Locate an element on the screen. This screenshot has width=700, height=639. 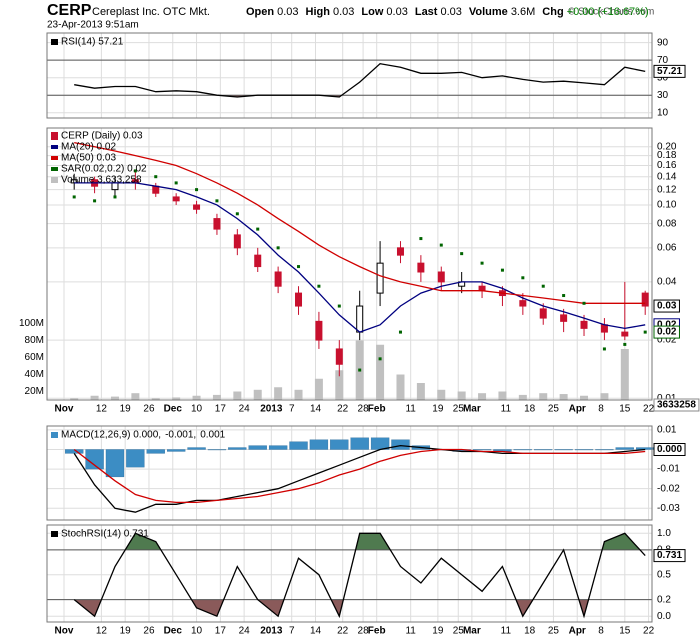
y-tick-label: 0.10 is located at coordinates (667, 205).